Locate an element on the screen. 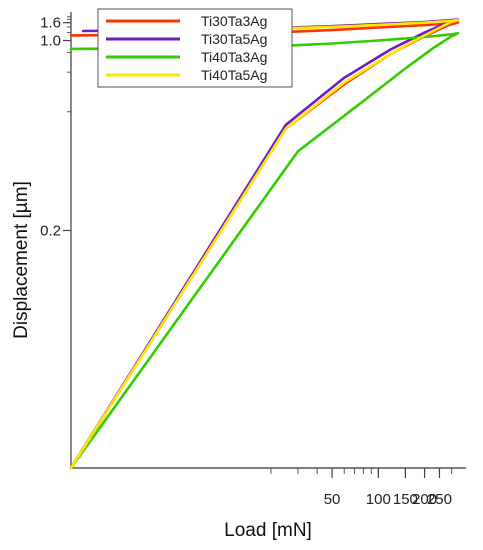  legend-label: Ti30Ta5Ag is located at coordinates (234, 39).